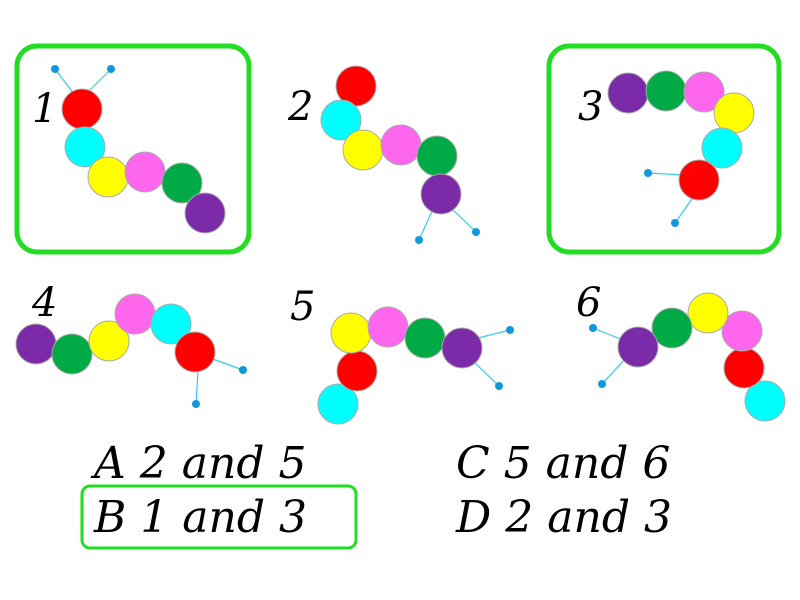  I want to click on segment-5-green, so click(425, 338).